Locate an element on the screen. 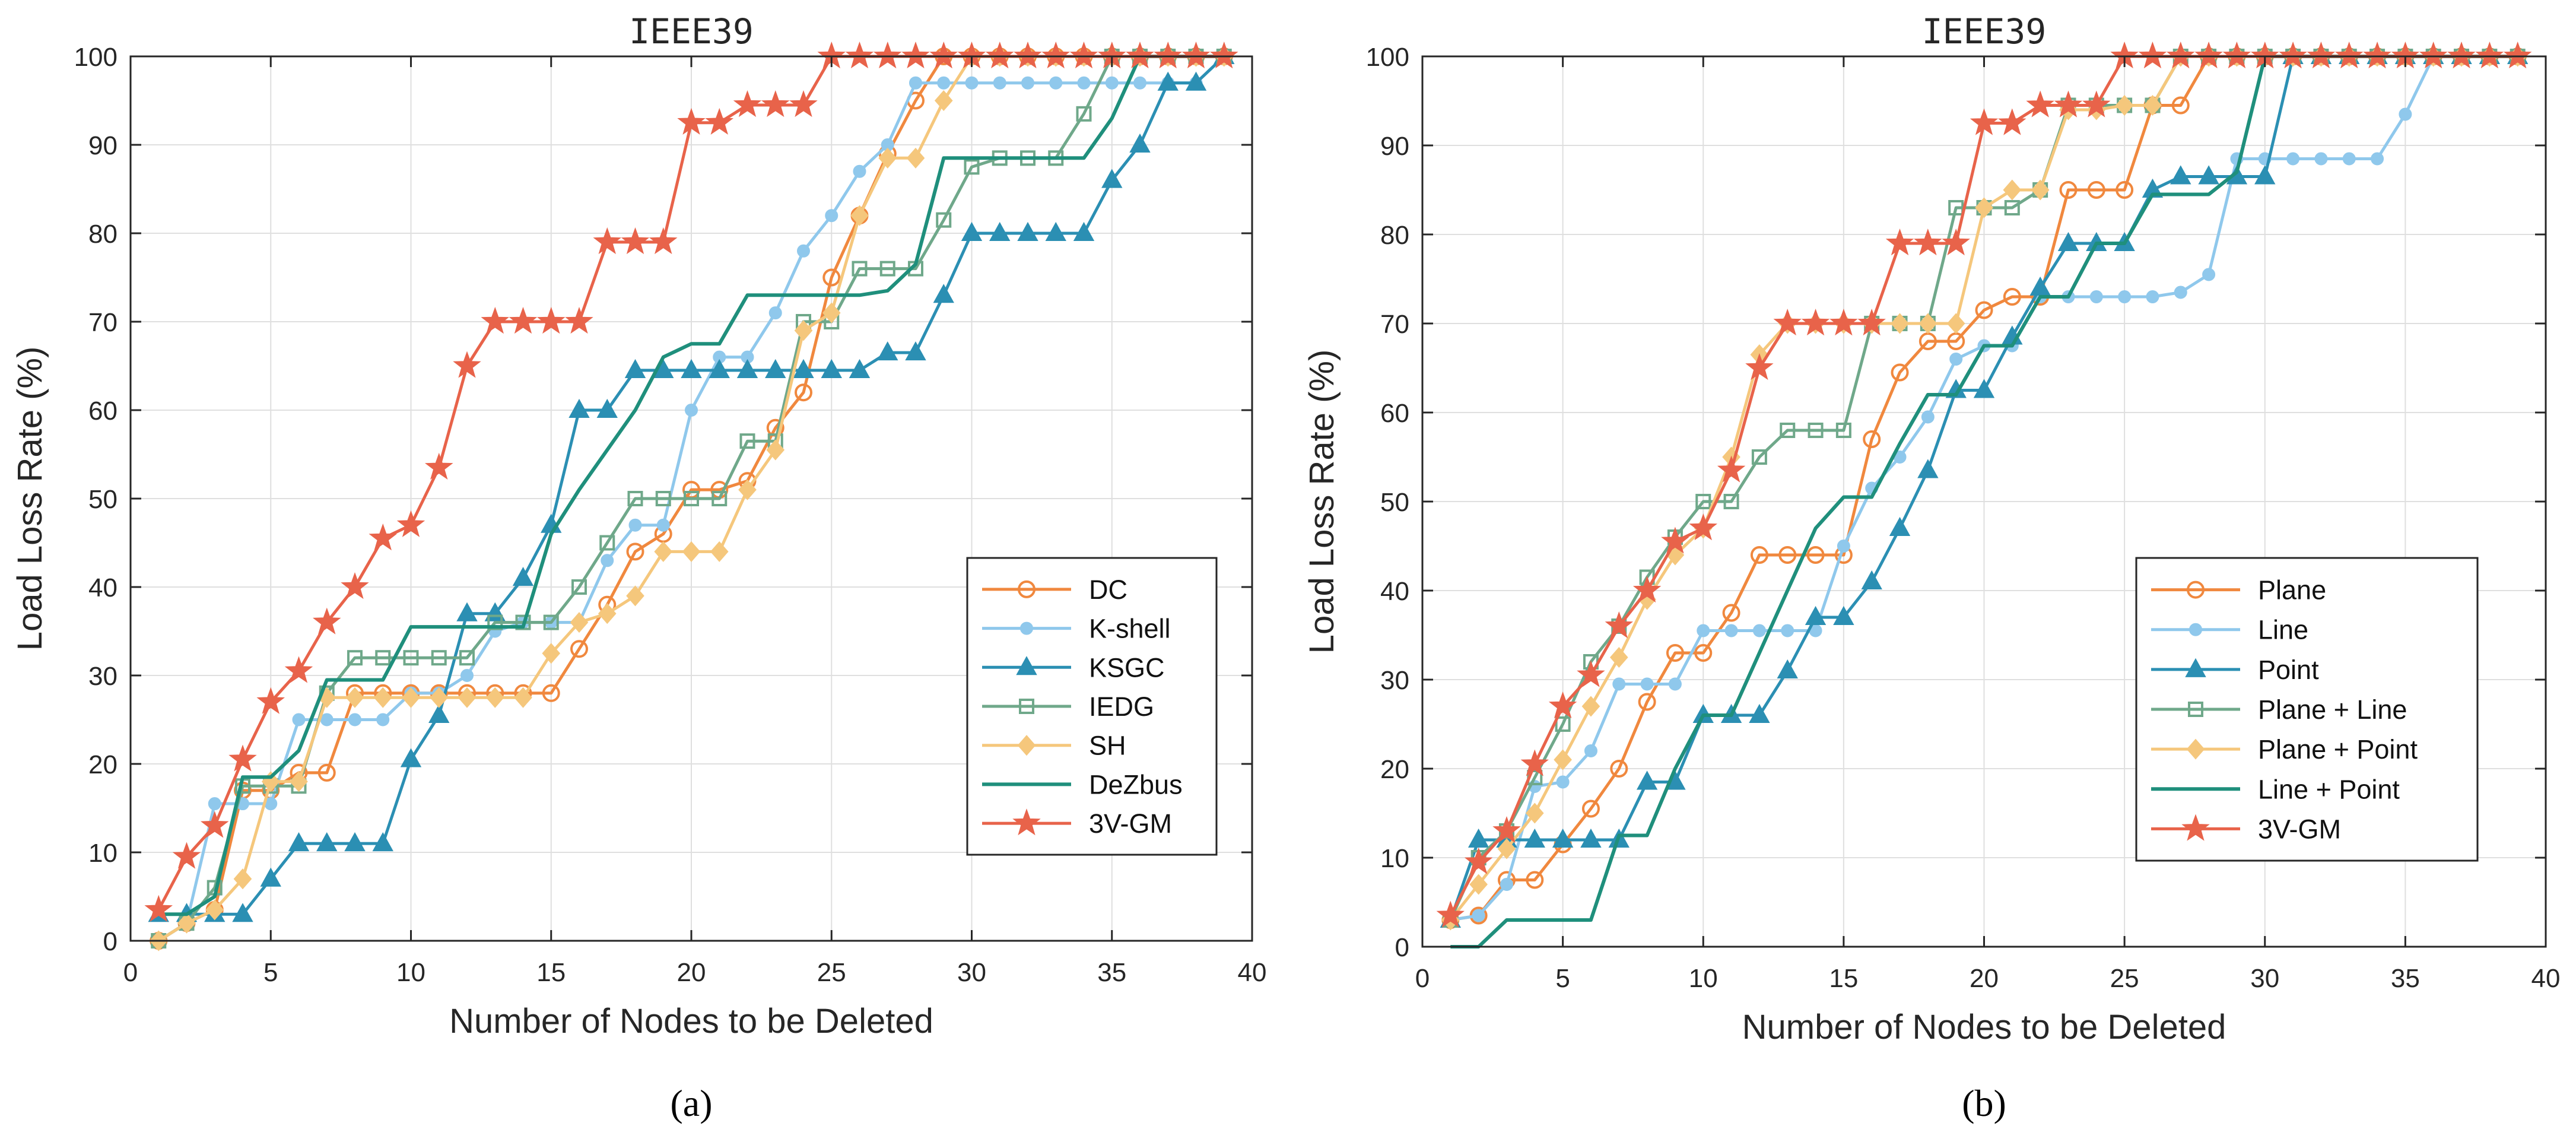 The width and height of the screenshot is (2576, 1142). x-axis-label: Number of Nodes to be Deleted is located at coordinates (691, 1021).